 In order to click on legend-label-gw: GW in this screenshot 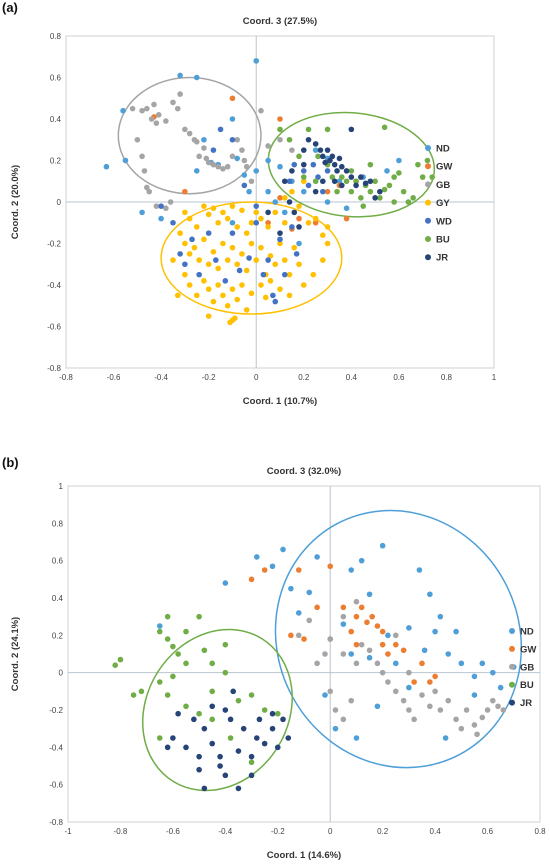, I will do `click(444, 167)`.